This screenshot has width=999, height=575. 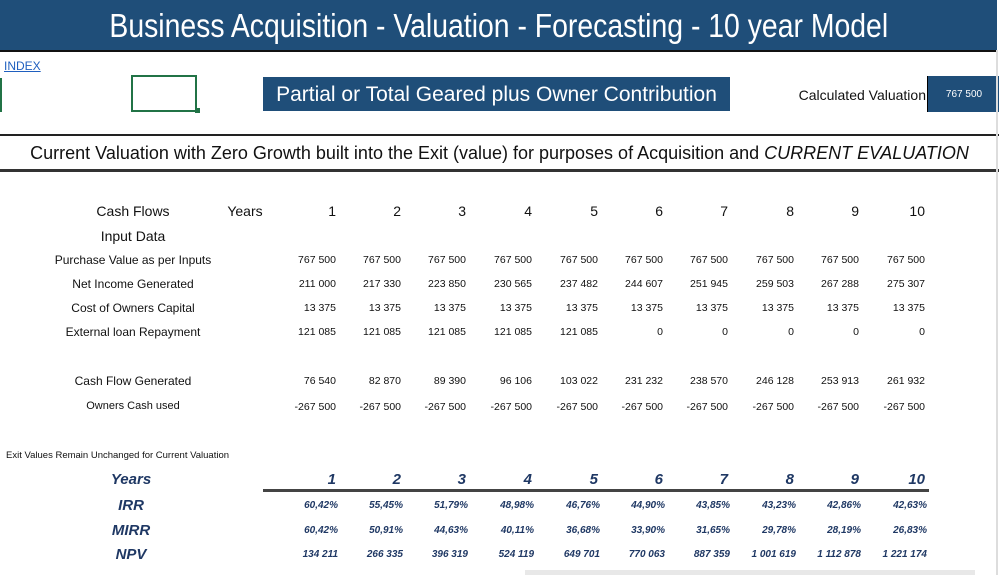 What do you see at coordinates (382, 284) in the screenshot?
I see `table-cell: 217 330` at bounding box center [382, 284].